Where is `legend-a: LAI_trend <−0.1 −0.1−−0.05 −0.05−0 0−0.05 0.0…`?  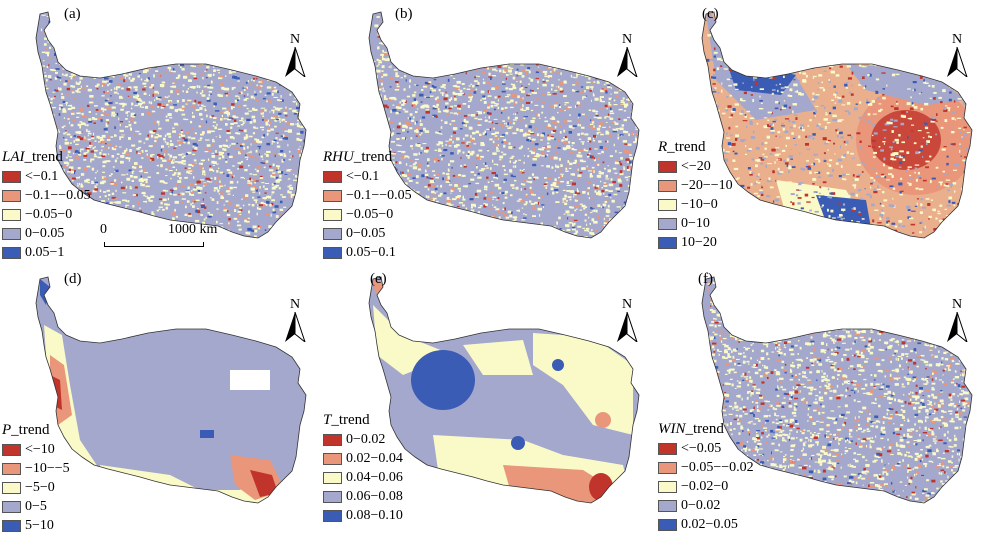 legend-a: LAI_trend <−0.1 −0.1−−0.05 −0.05−0 0−0.05 0.0… is located at coordinates (46, 205).